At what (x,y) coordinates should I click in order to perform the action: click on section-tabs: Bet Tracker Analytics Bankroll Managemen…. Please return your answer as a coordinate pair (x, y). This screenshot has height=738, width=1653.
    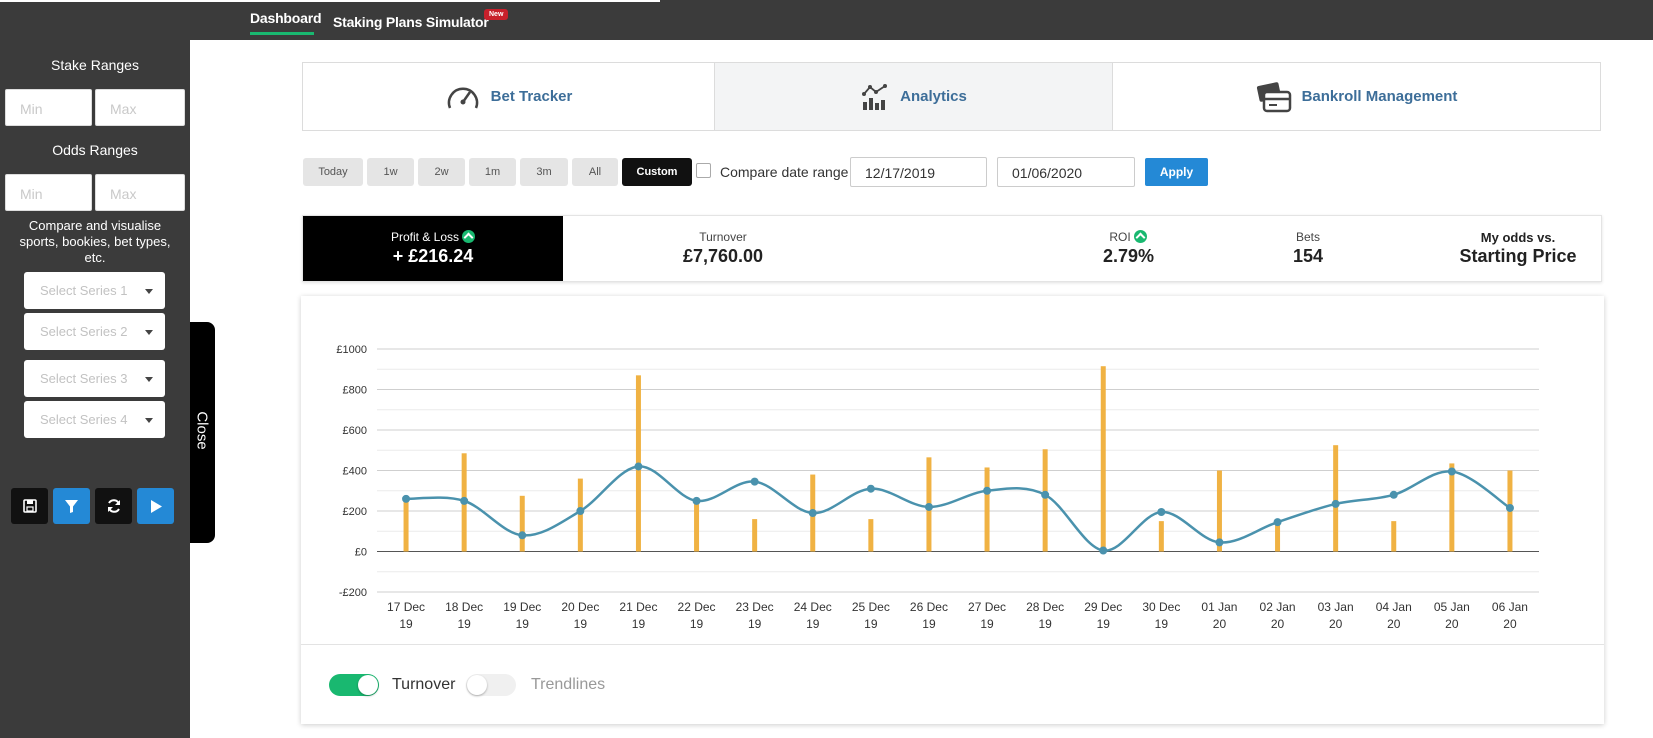
    Looking at the image, I should click on (951, 96).